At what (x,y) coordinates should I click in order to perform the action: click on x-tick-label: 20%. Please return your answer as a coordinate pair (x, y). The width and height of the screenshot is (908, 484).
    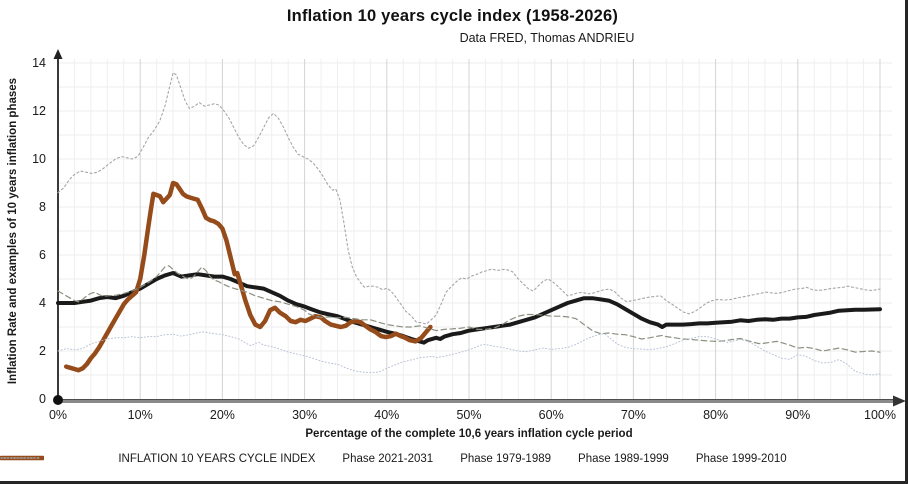
    Looking at the image, I should click on (222, 415).